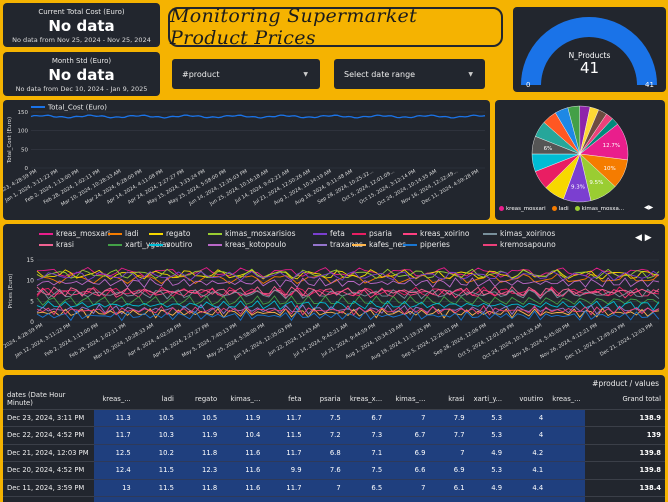 This screenshot has height=502, width=668. Describe the element at coordinates (624, 399) in the screenshot. I see `table-header: Grand total` at that location.